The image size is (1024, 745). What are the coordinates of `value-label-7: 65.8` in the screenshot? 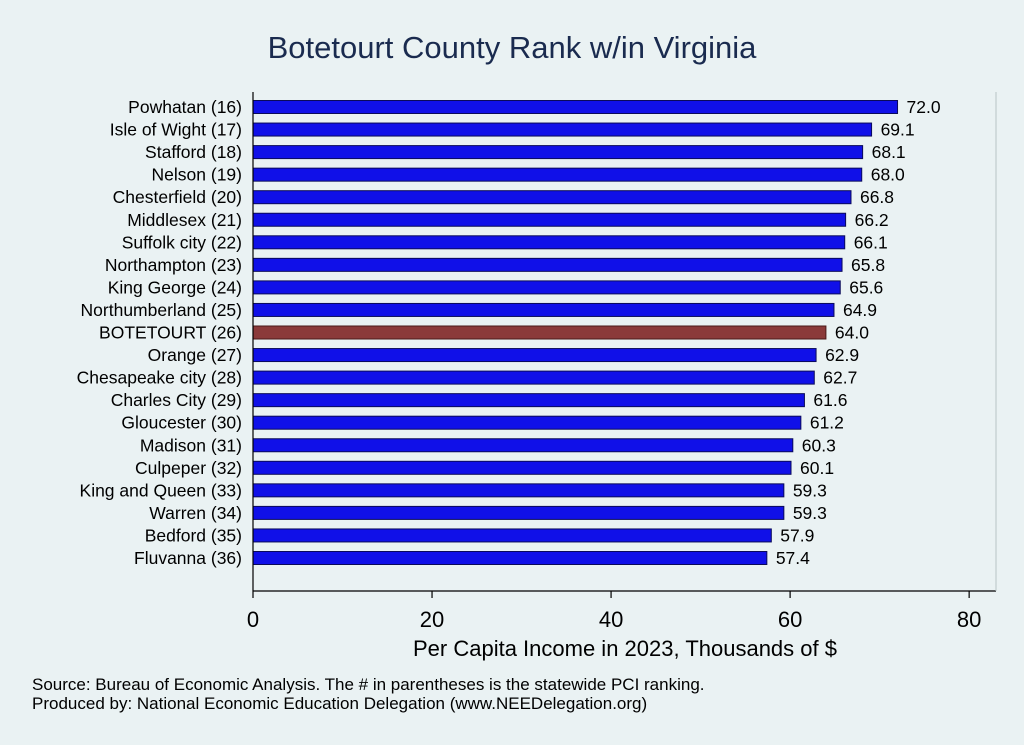 It's located at (868, 265).